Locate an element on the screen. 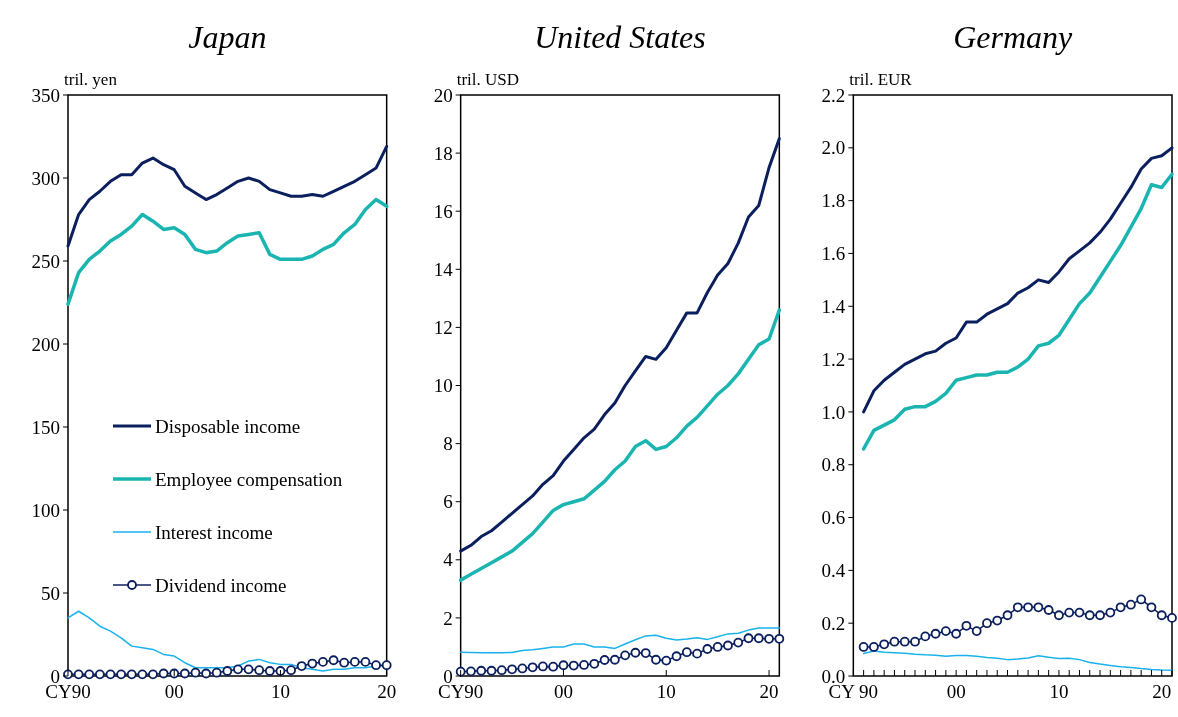 This screenshot has height=717, width=1178. y-tick-label: 150 is located at coordinates (45, 427).